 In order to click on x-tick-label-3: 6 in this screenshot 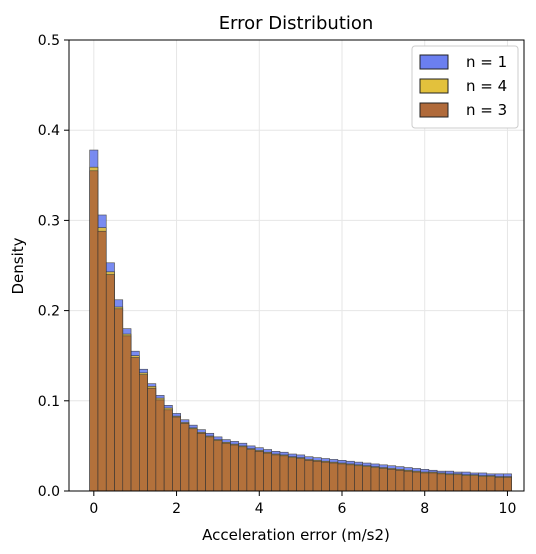, I will do `click(342, 509)`.